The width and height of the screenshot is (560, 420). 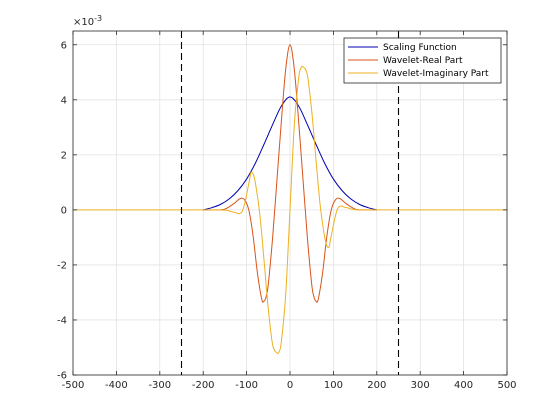 I want to click on y-exponent-label: ×10⁻³, so click(x=87, y=21).